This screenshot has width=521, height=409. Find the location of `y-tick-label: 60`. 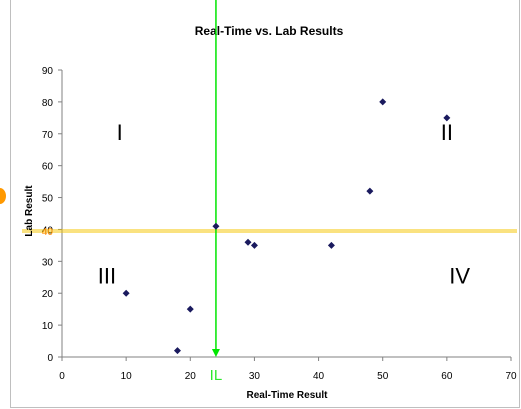

y-tick-label: 60 is located at coordinates (48, 167).